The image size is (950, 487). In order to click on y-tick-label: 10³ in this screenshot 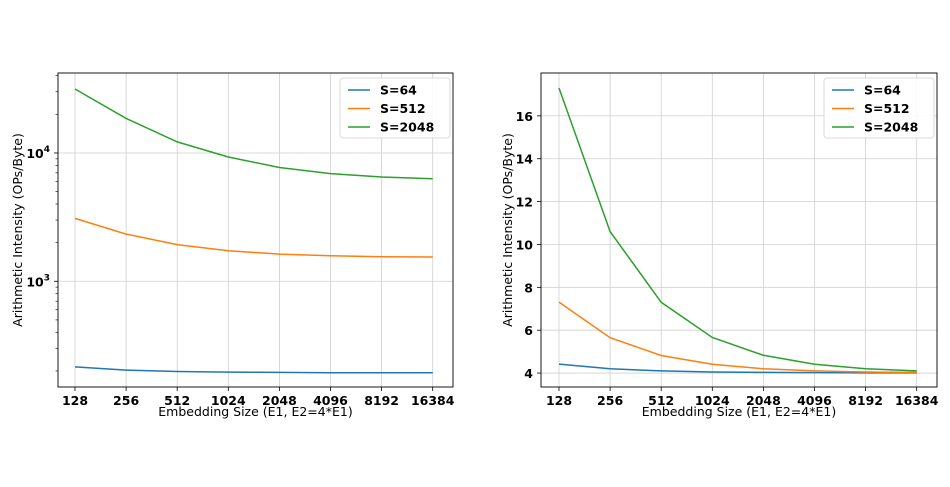, I will do `click(38, 281)`.